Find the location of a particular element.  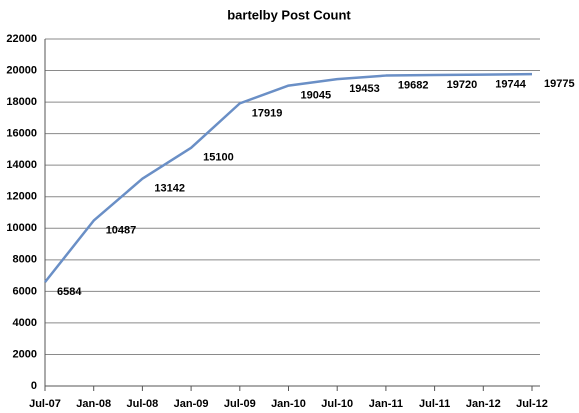

x-tick-label: Jul-10 is located at coordinates (337, 404).